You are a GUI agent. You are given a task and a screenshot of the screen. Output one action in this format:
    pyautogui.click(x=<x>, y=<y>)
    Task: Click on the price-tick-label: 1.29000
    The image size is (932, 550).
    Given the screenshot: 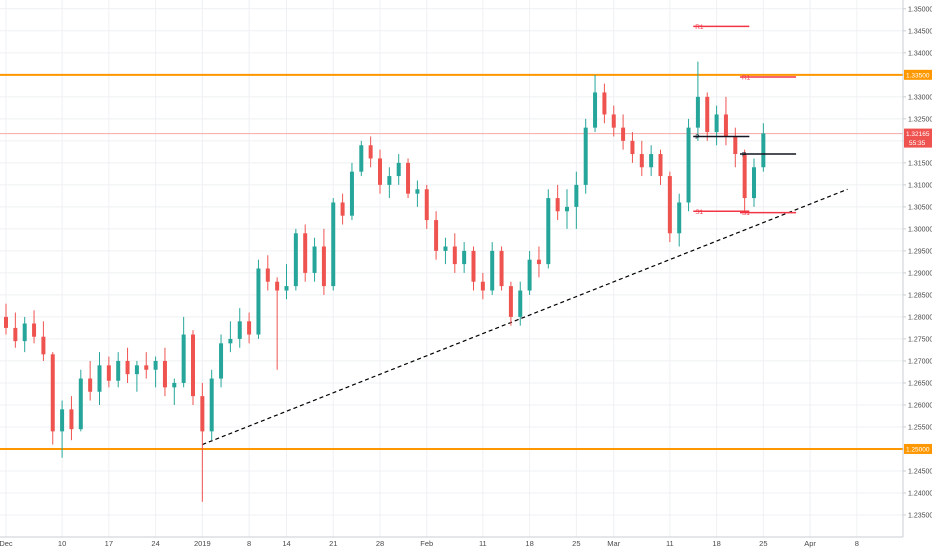 What is the action you would take?
    pyautogui.click(x=920, y=273)
    